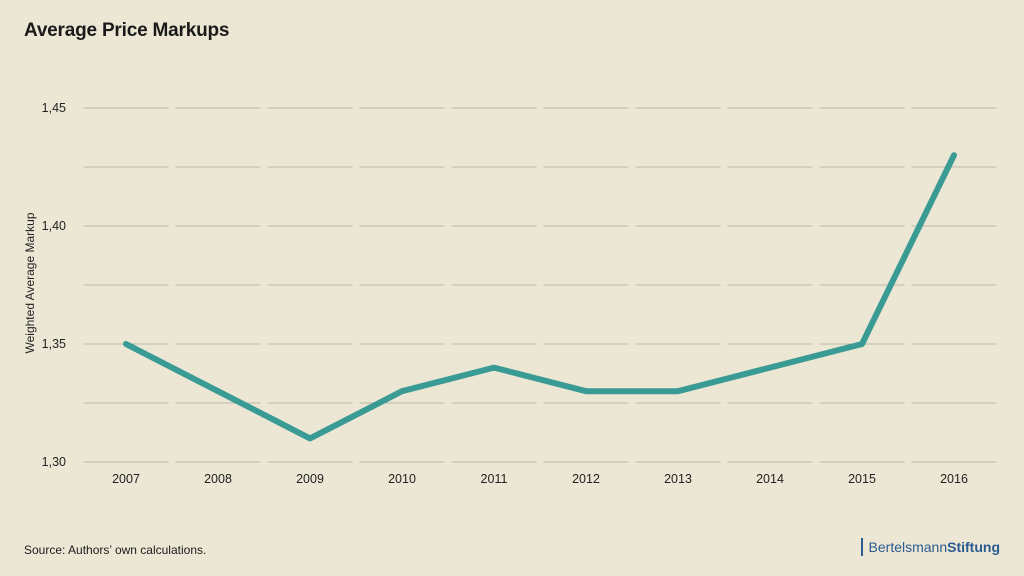  I want to click on y-tick-label: 1,30, so click(54, 462).